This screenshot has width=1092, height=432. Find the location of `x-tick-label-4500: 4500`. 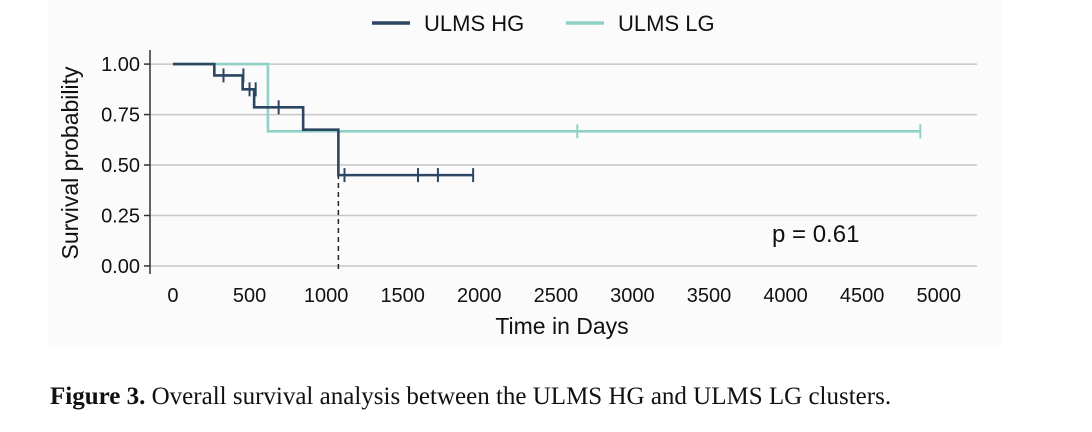

x-tick-label-4500: 4500 is located at coordinates (862, 296).